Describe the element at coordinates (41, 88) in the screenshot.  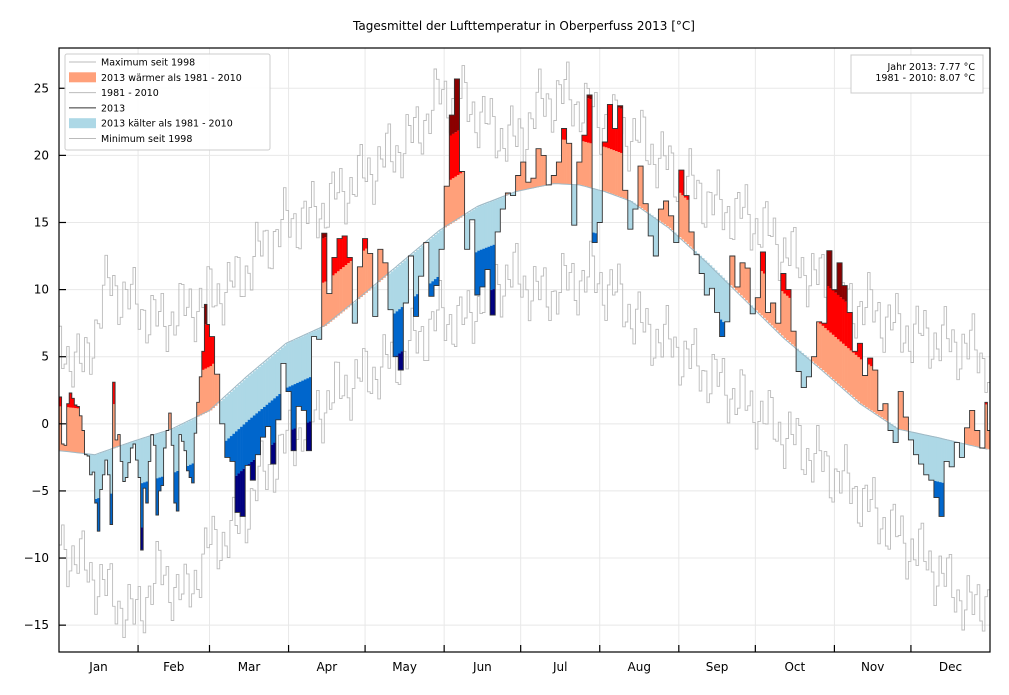
I see `y-tick-label: 25` at that location.